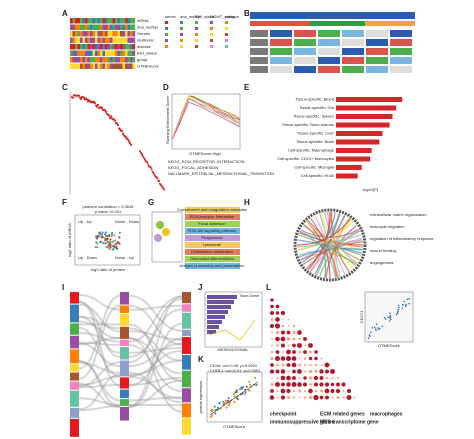 The width and height of the screenshot is (474, 439). What do you see at coordinates (316, 133) in the screenshot?
I see `category-label: Tissue-specific: Liver` at bounding box center [316, 133].